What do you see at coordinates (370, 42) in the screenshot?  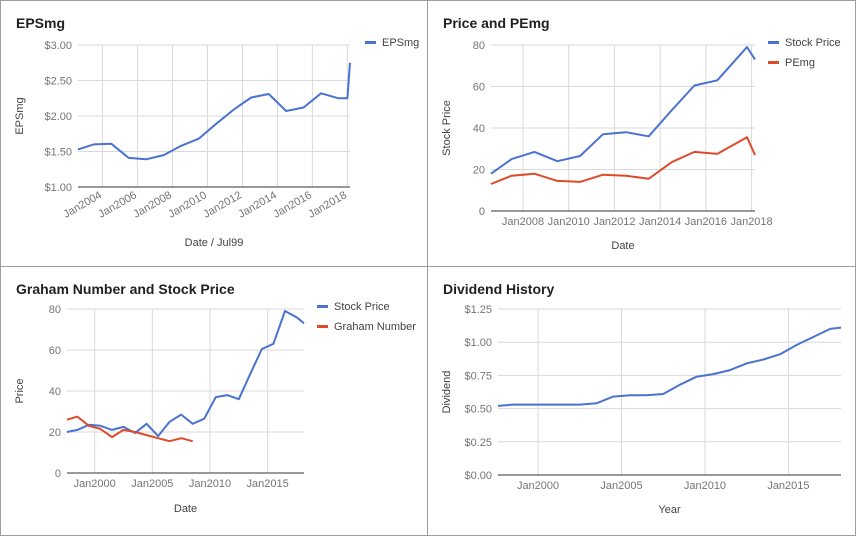 I see `epsmg-legend-swatch` at bounding box center [370, 42].